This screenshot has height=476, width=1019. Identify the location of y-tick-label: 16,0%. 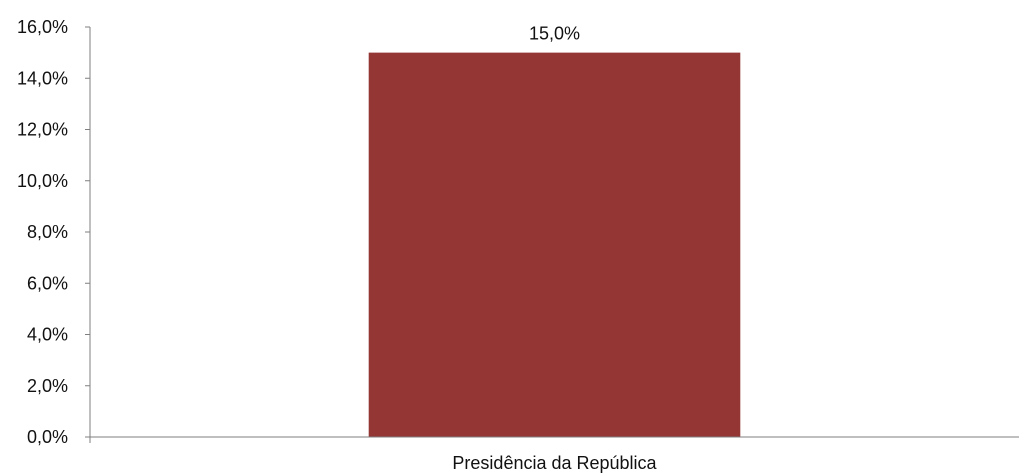
(42, 27).